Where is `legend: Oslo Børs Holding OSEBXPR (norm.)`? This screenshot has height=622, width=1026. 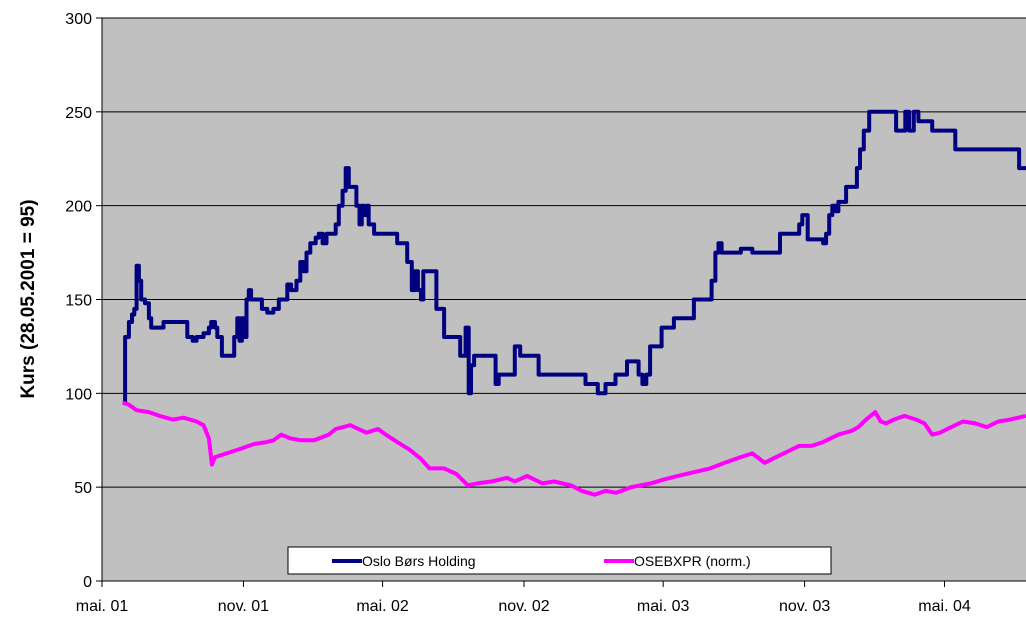
legend: Oslo Børs Holding OSEBXPR (norm.) is located at coordinates (559, 560).